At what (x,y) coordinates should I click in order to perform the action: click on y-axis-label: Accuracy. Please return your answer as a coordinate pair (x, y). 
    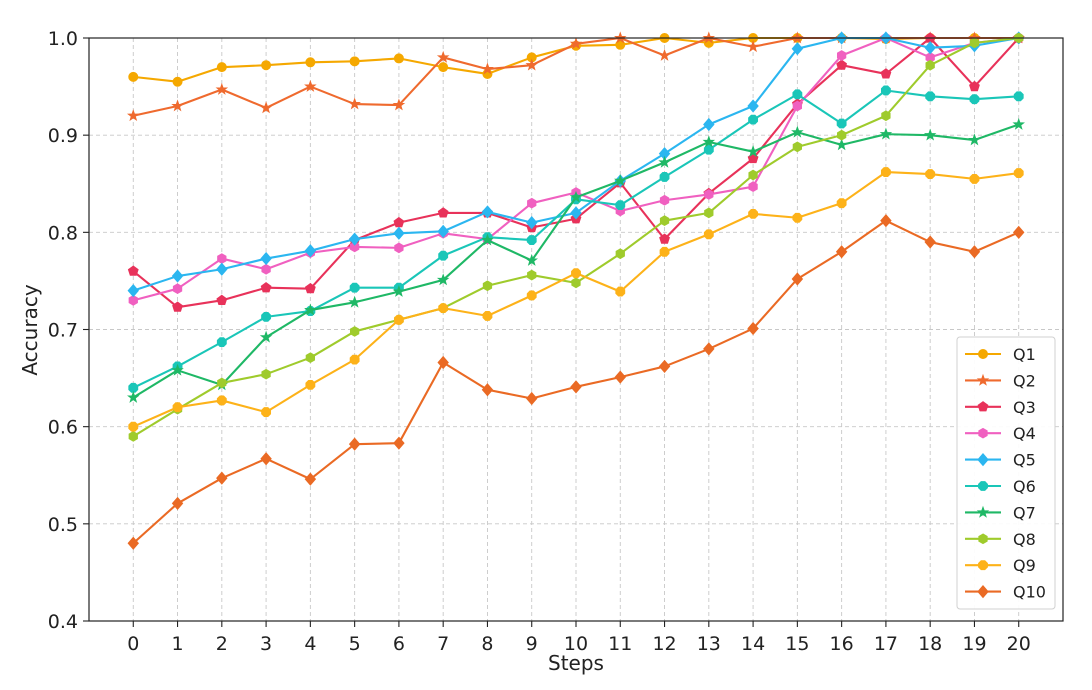
    Looking at the image, I should click on (30, 329).